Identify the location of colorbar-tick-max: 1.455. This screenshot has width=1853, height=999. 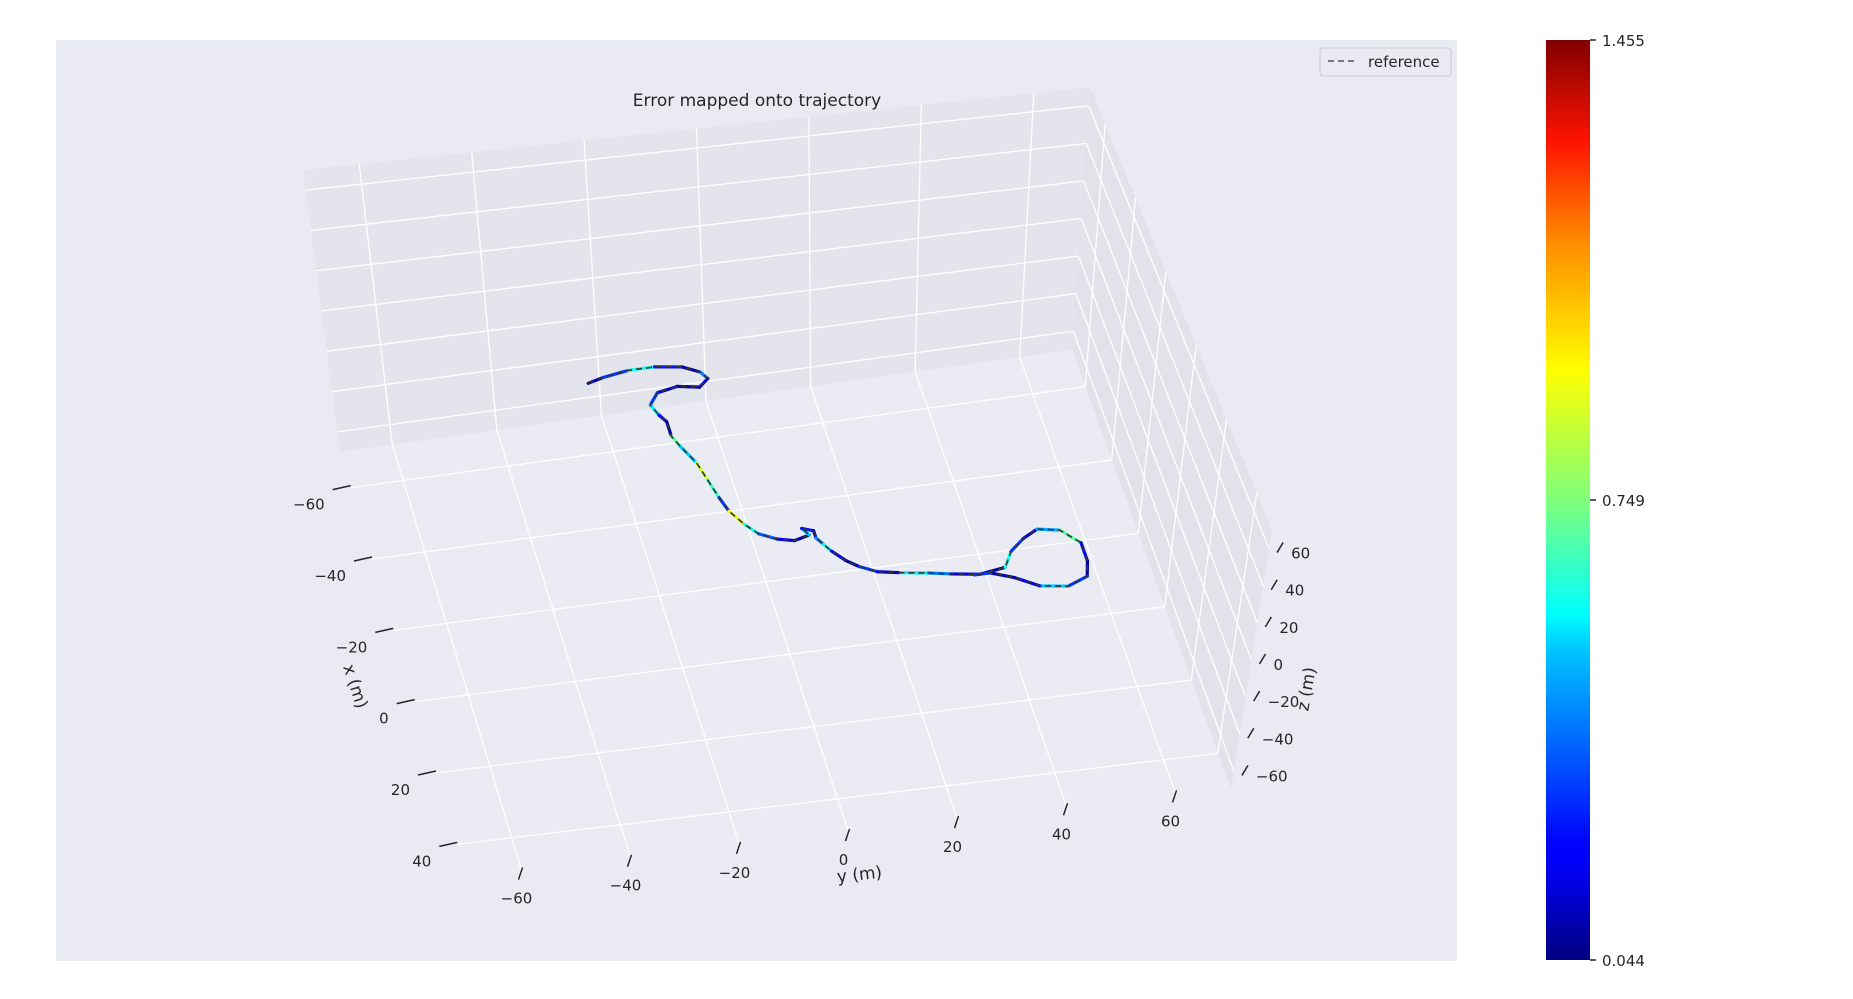
(1623, 41).